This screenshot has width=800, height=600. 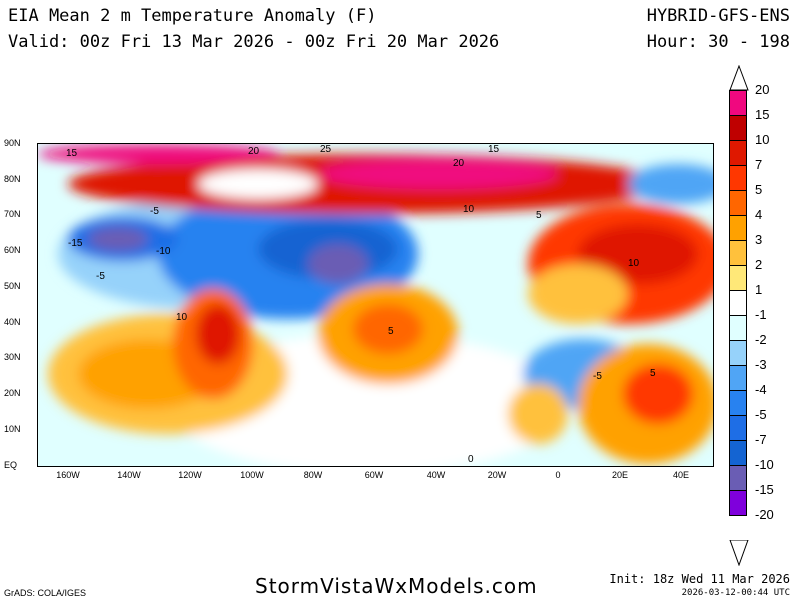 I want to click on lat-label: 70N, so click(x=12, y=214).